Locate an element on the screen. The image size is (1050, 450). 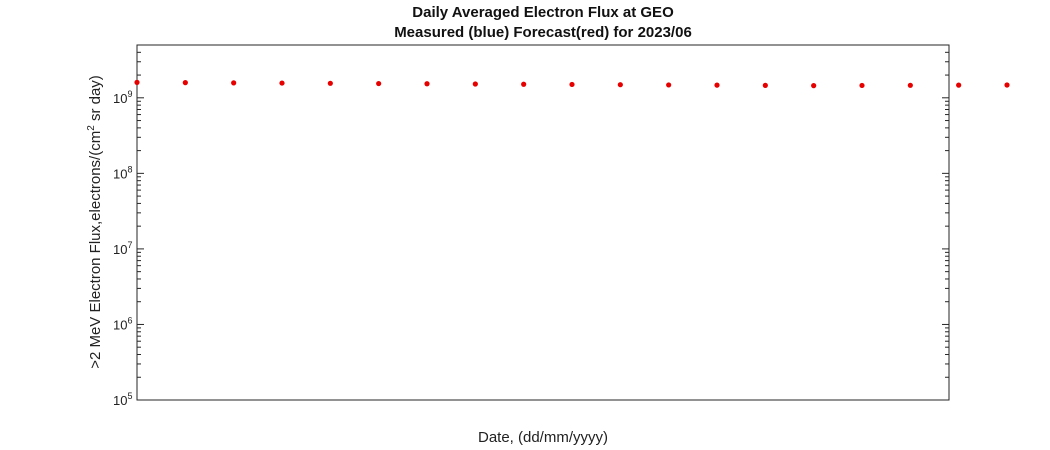
y-tick-label: 10⁵ is located at coordinates (122, 399).